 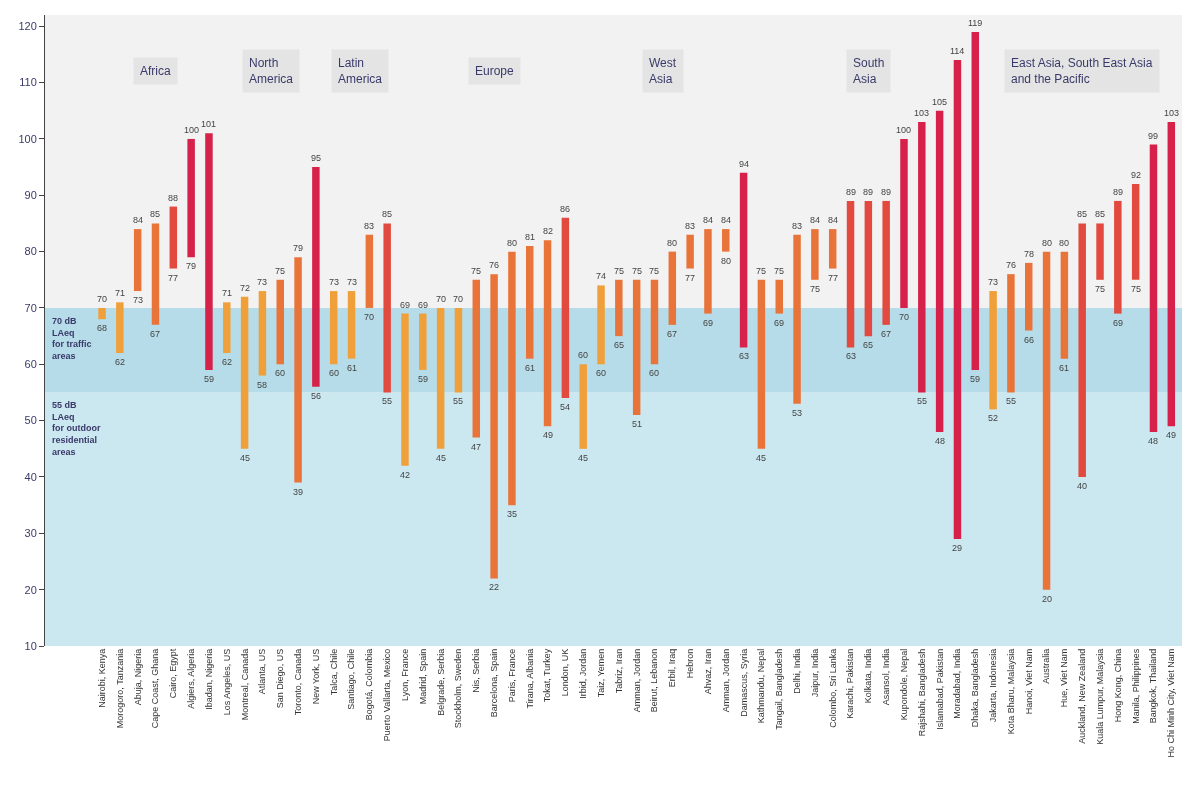 I want to click on annotation: 76, so click(x=1011, y=265).